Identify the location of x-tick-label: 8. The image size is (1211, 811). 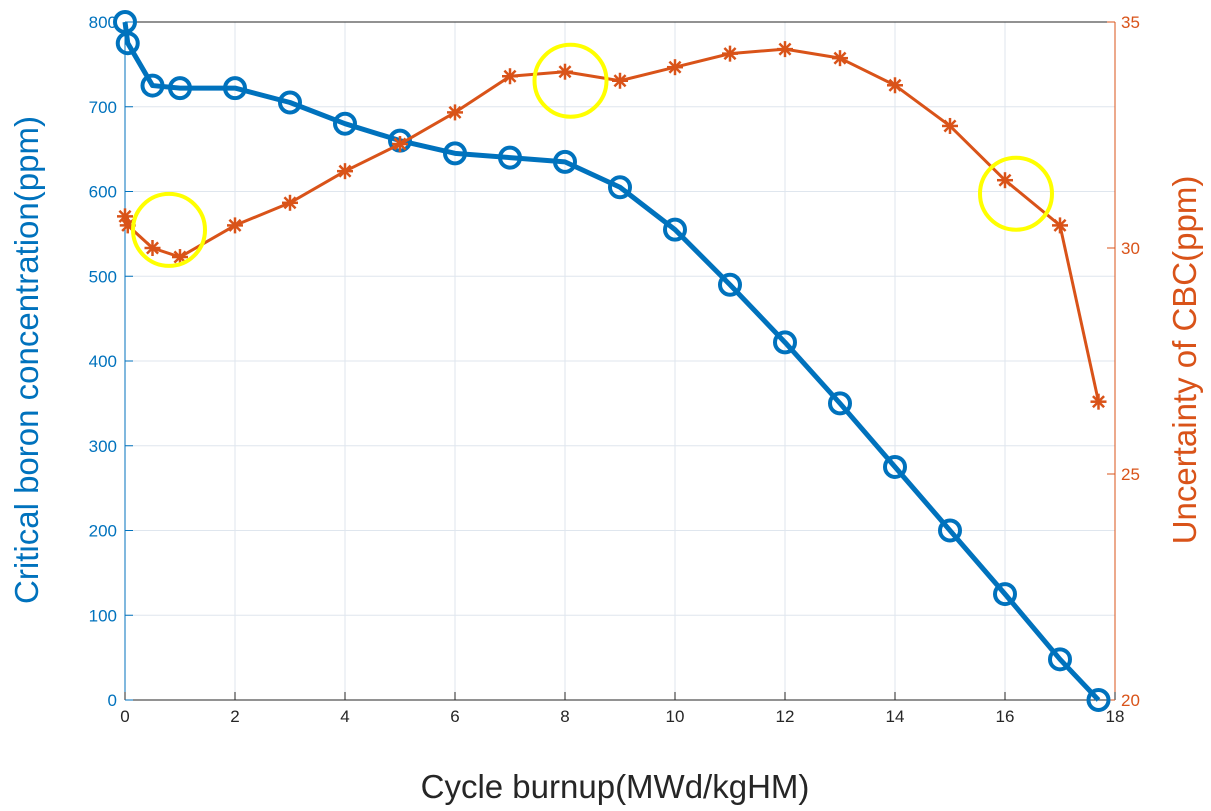
(564, 716).